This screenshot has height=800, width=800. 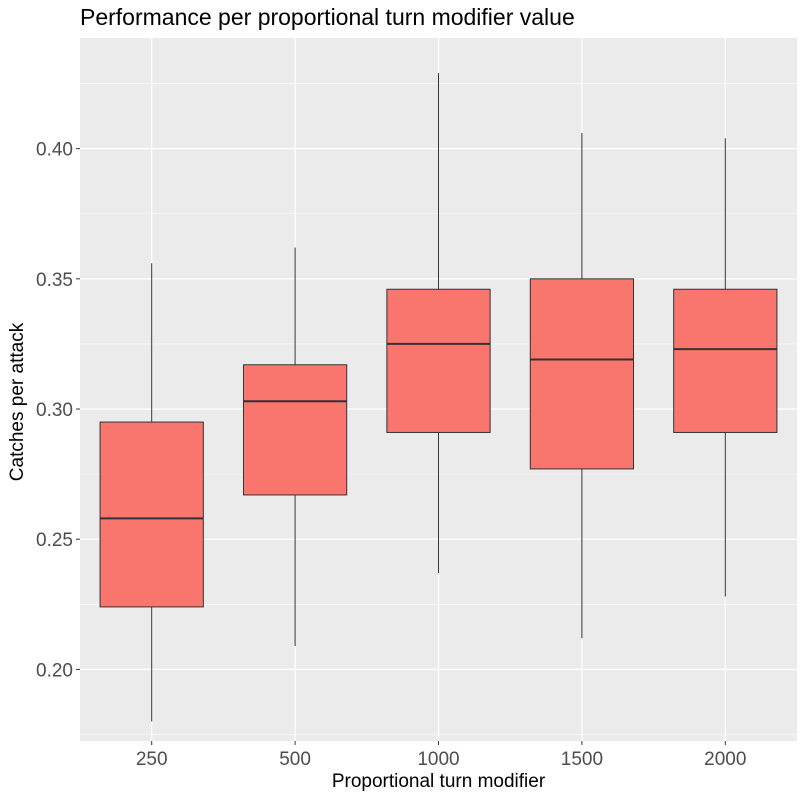 I want to click on x-axis-ticks: 250 500 1000 1500 2000, so click(x=441, y=755).